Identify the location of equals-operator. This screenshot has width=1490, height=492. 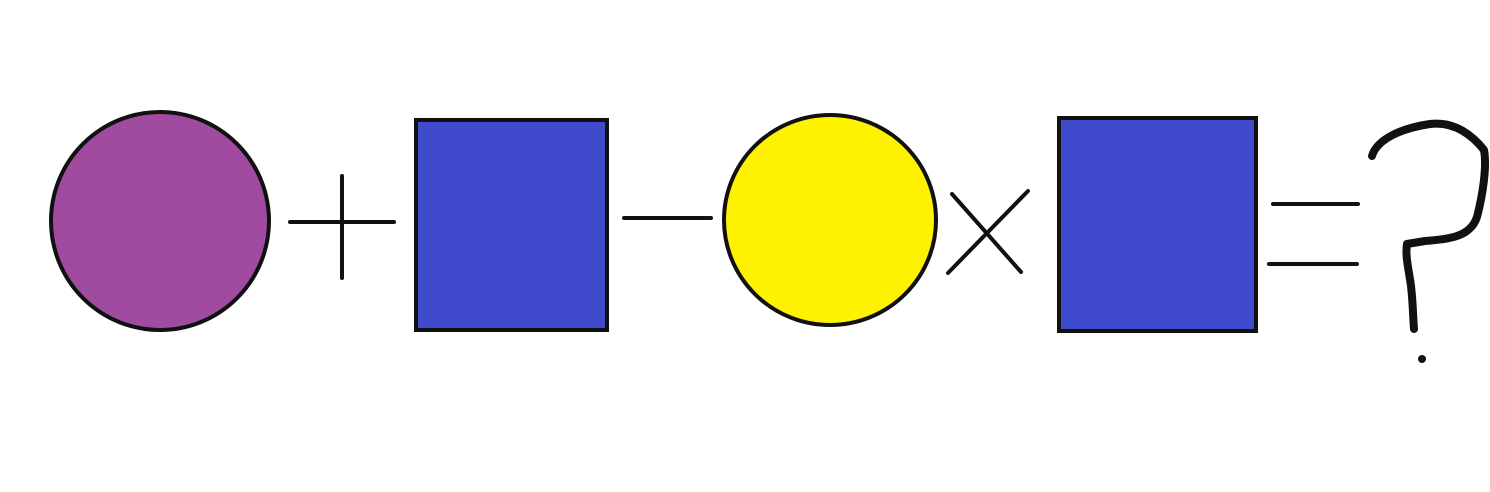
(1313, 234).